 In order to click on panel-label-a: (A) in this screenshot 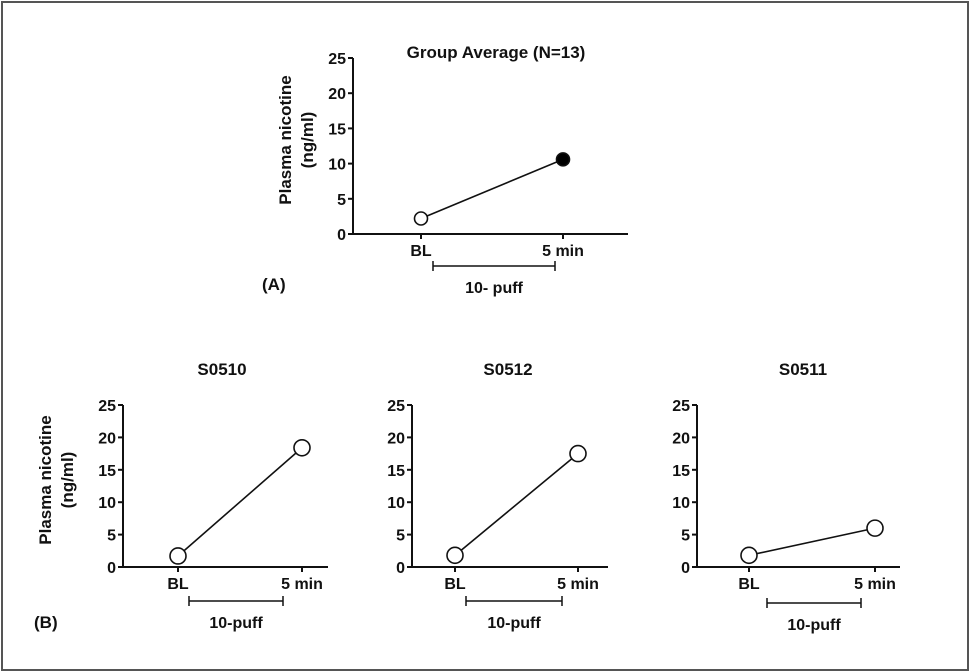, I will do `click(274, 284)`.